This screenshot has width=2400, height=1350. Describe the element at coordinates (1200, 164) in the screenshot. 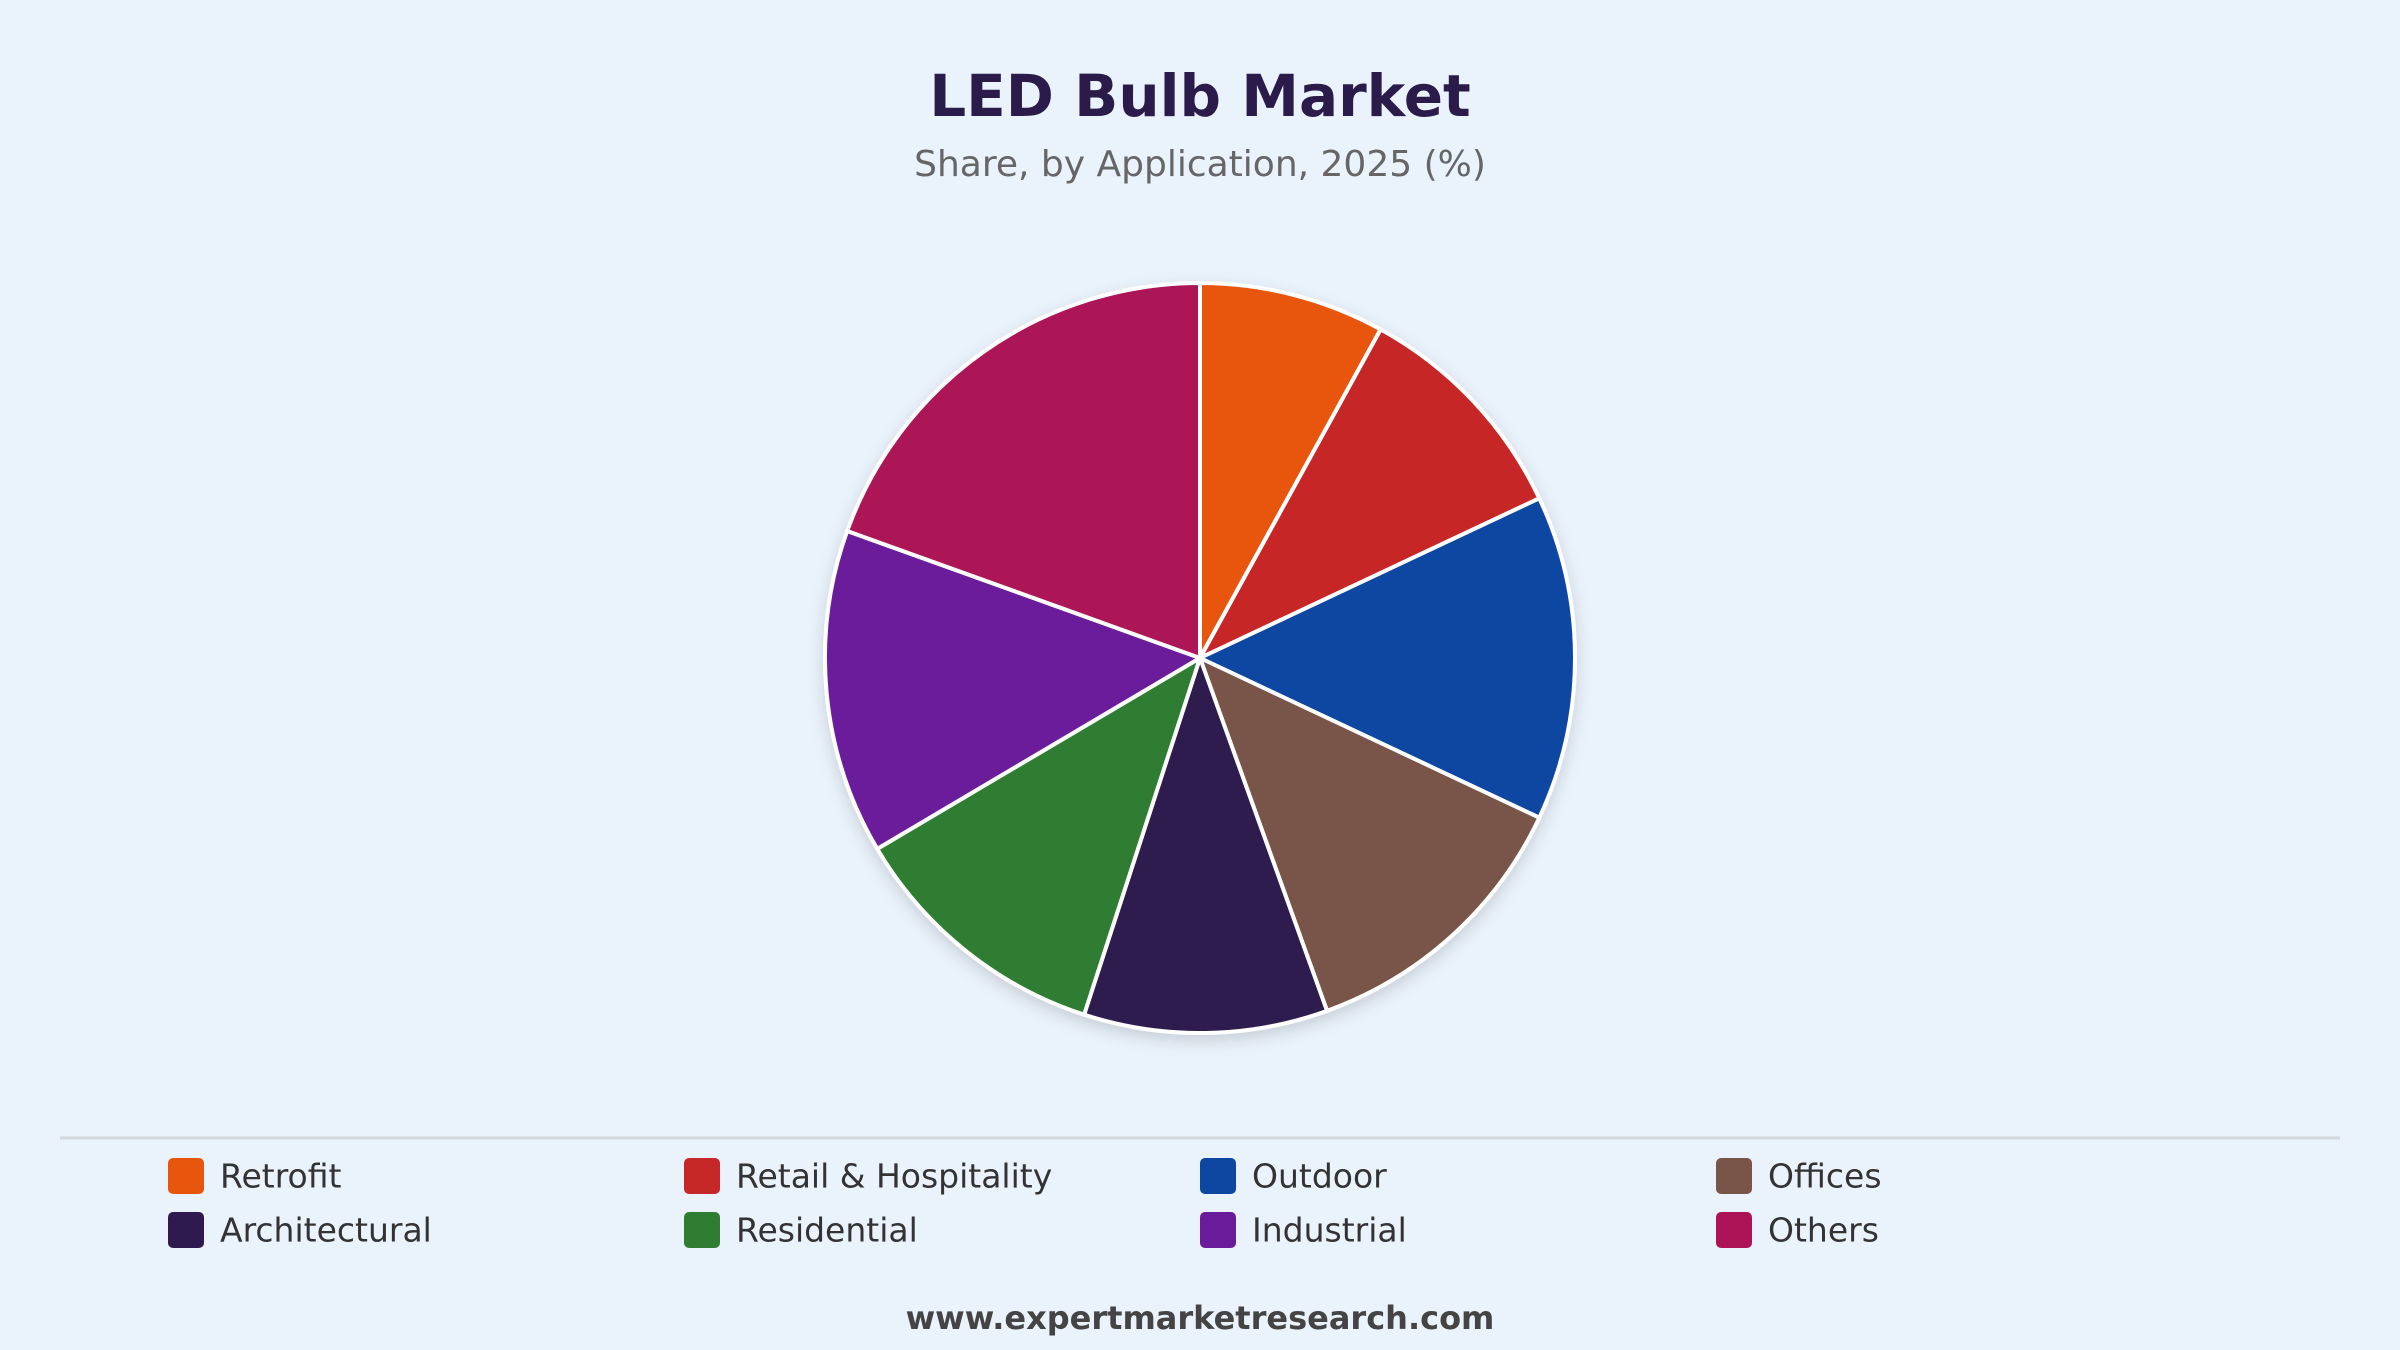

I see `chart-subtitle: Share, by Application, 2025 (%)` at that location.